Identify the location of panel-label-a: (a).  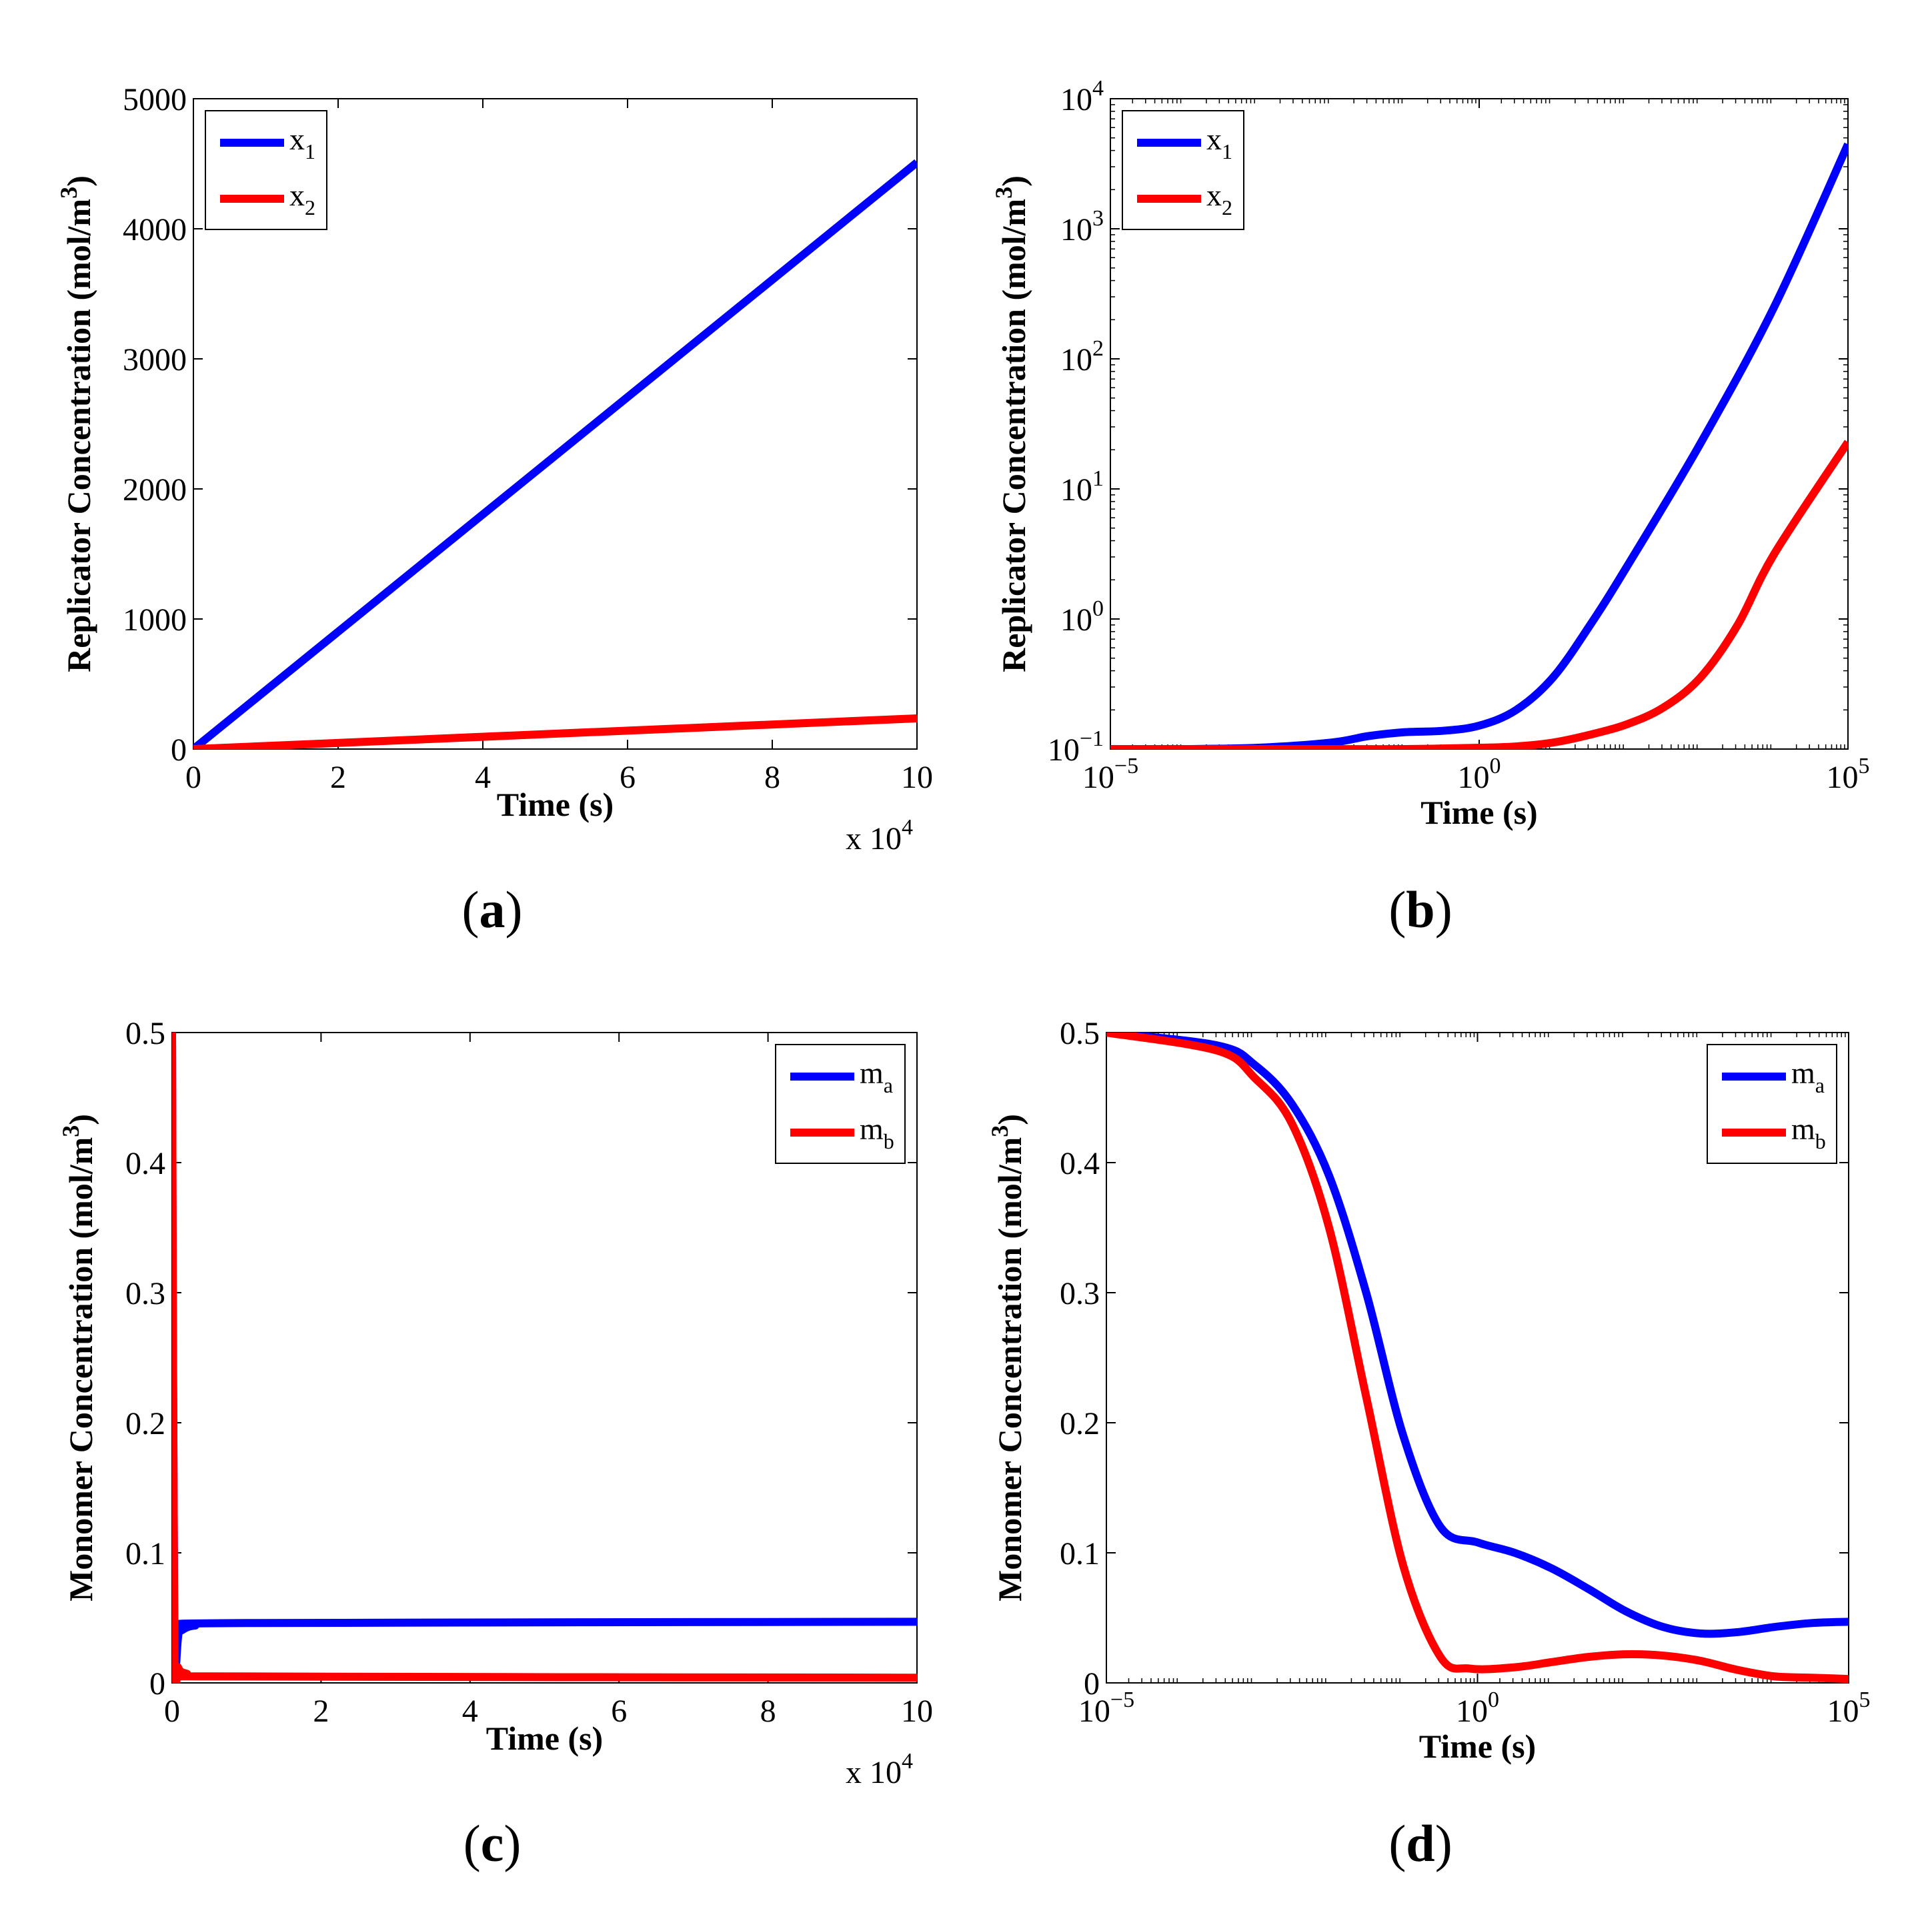
(492, 909).